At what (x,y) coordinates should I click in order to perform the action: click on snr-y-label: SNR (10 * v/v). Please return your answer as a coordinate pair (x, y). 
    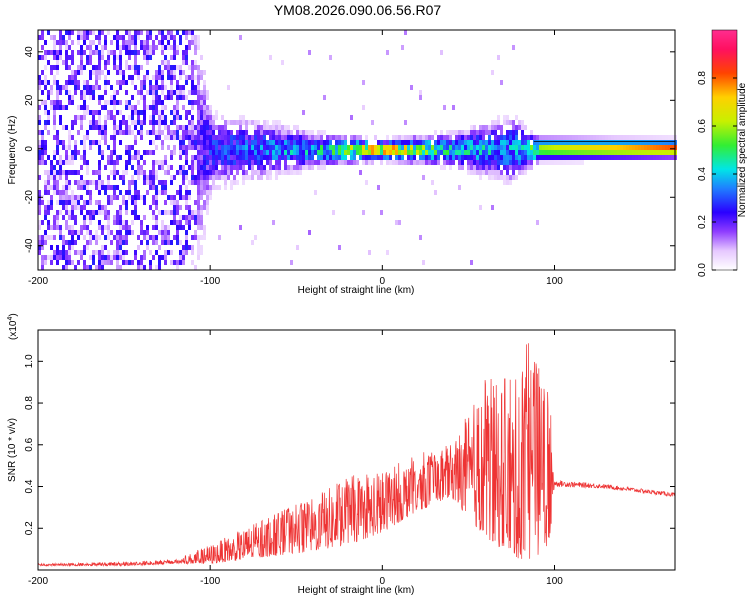
    Looking at the image, I should click on (12, 450).